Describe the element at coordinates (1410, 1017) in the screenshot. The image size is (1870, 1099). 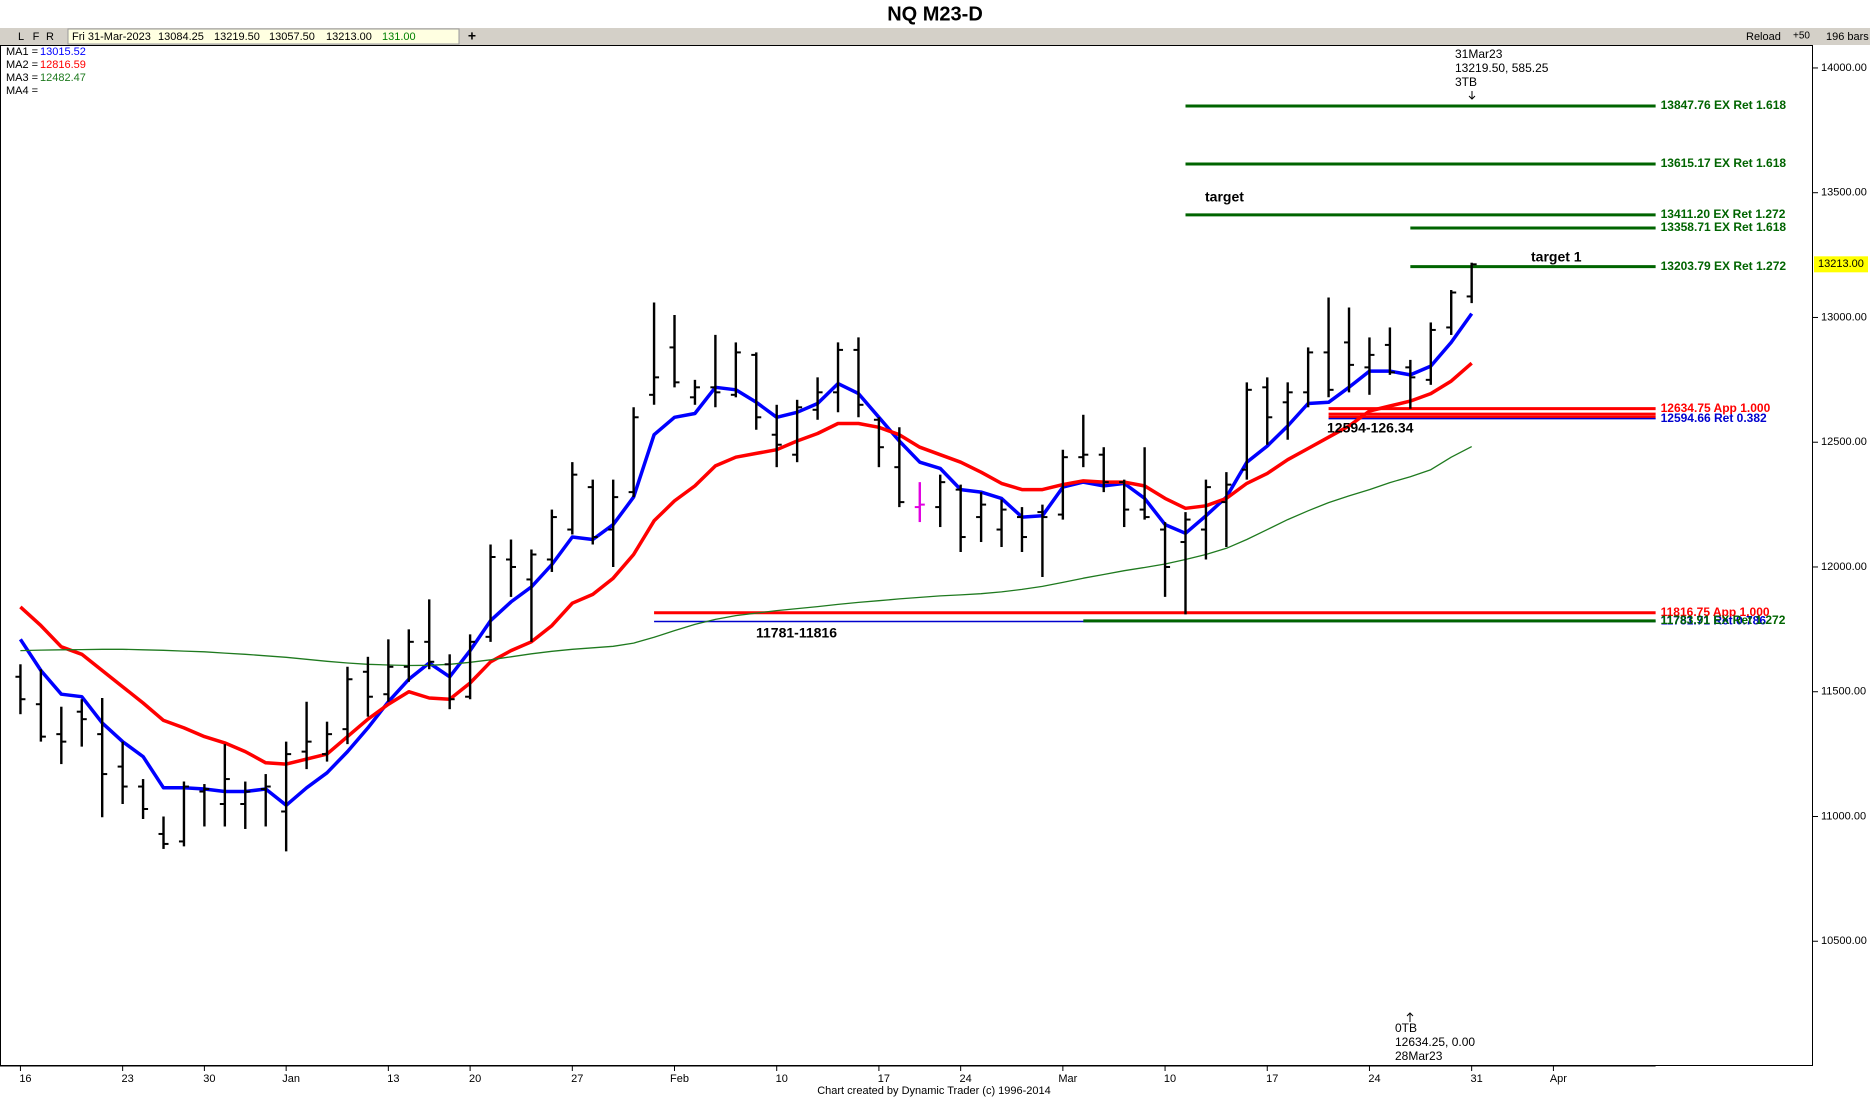
I see `arrow-up` at that location.